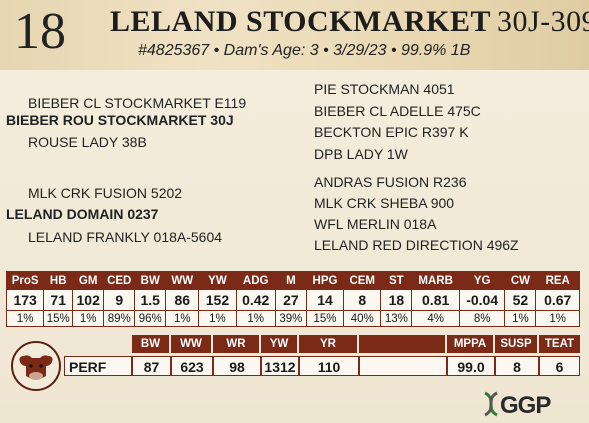 Image resolution: width=589 pixels, height=423 pixels. I want to click on sire-sire-dam: BIEBER CL ADELLE 475C, so click(397, 111).